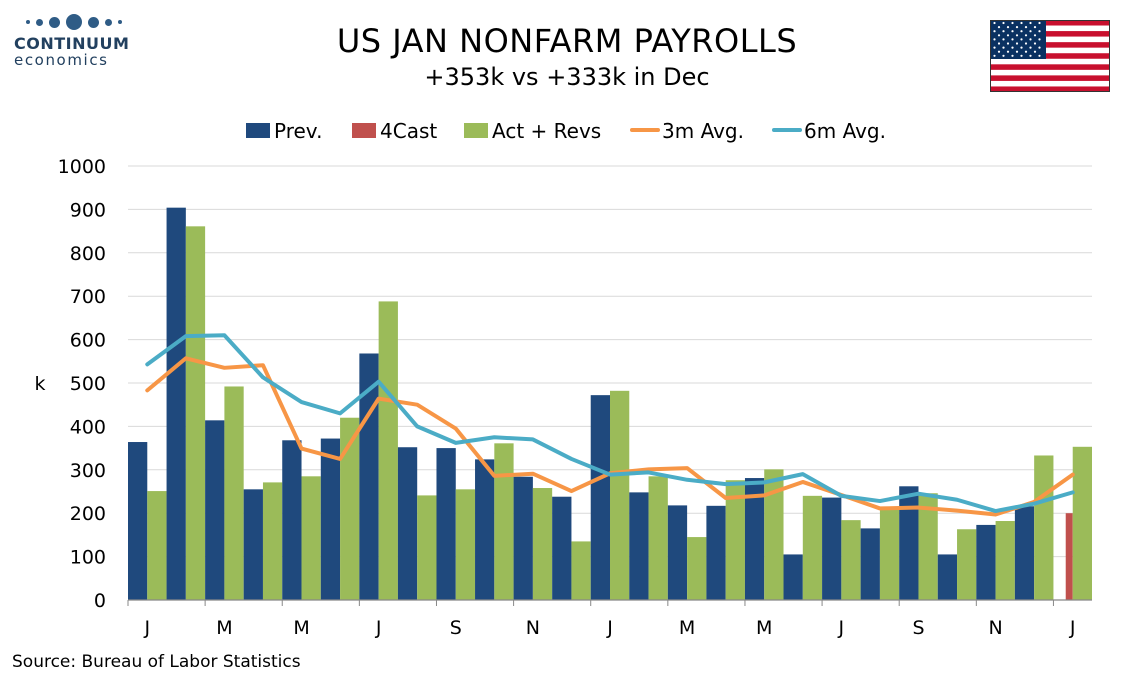 Image resolution: width=1134 pixels, height=680 pixels. Describe the element at coordinates (88, 427) in the screenshot. I see `y-tick-label: 400` at that location.